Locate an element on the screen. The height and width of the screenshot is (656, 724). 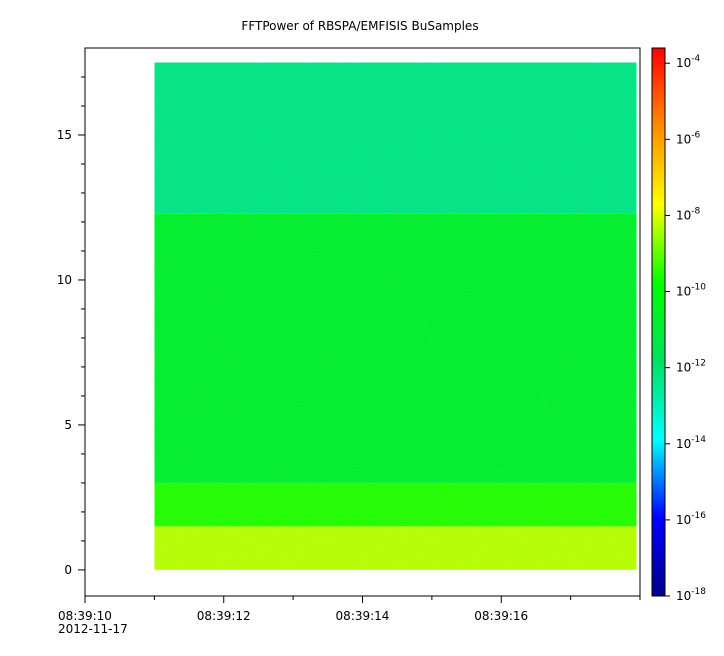
colorbar-tick-label: 10⁻⁴ is located at coordinates (688, 62).